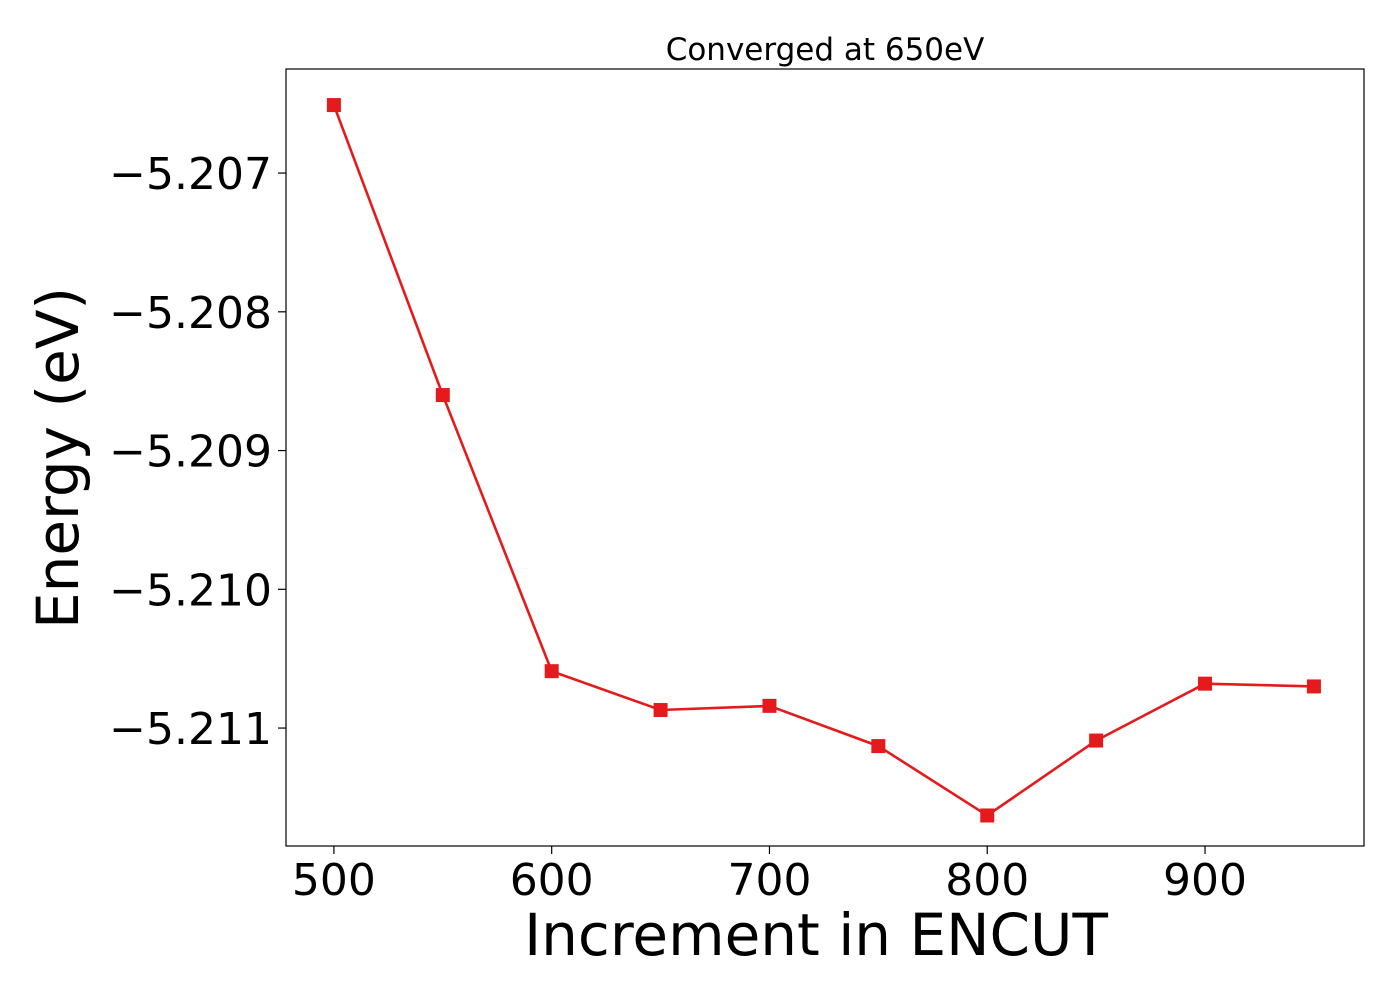  I want to click on x-axis-label: Increment in ENCUT, so click(816, 935).